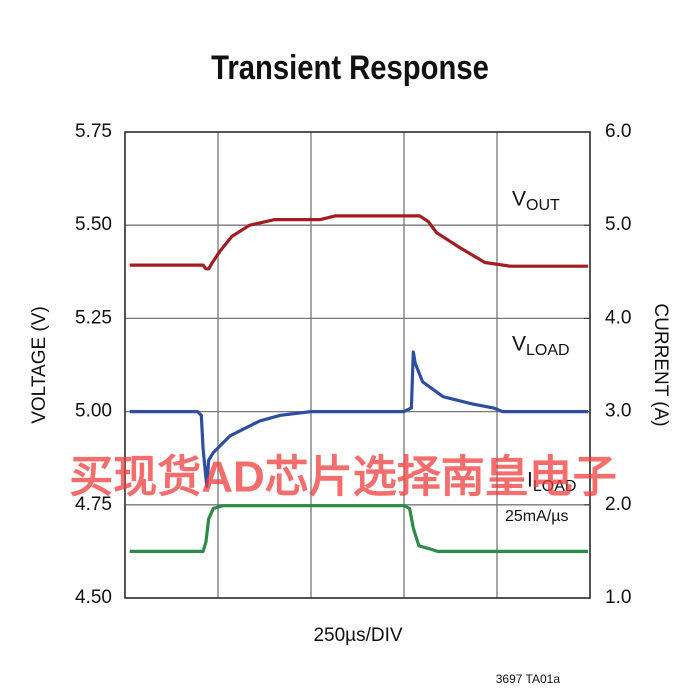 This screenshot has height=700, width=697. I want to click on y-tick-label: 4.50, so click(93, 597).